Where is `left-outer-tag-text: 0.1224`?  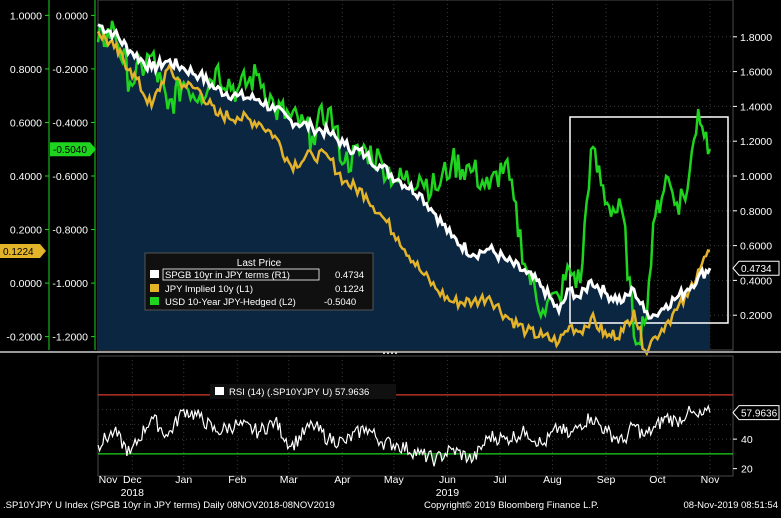 left-outer-tag-text: 0.1224 is located at coordinates (18, 252).